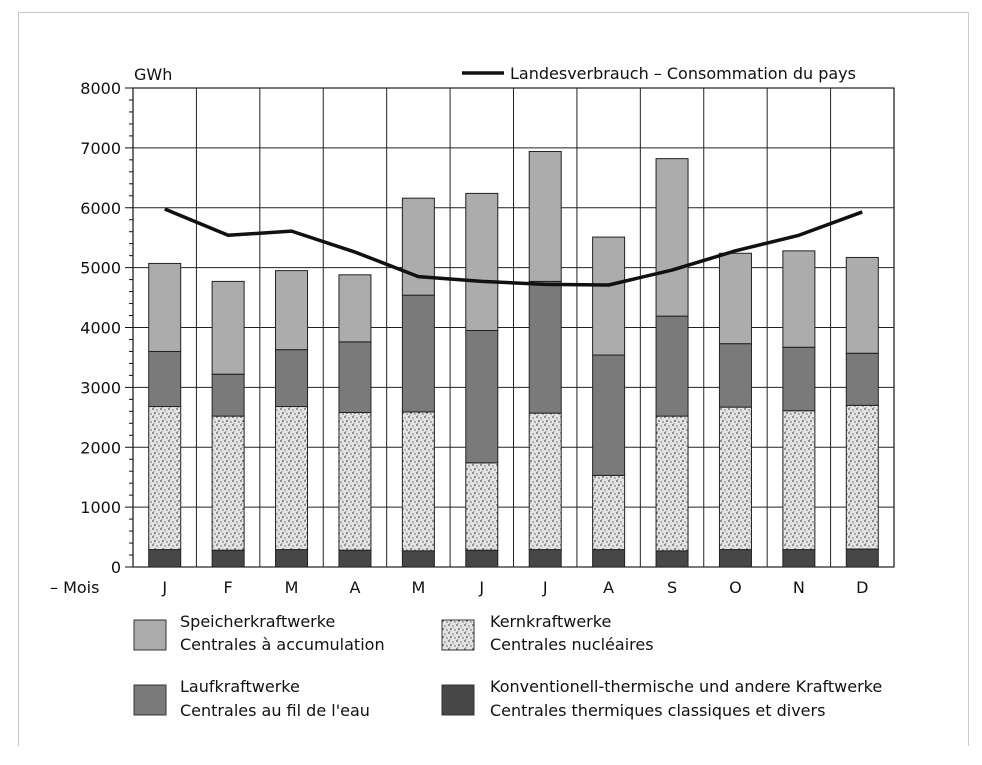 Image resolution: width=982 pixels, height=765 pixels. I want to click on legend-swatch-runofriver, so click(150, 700).